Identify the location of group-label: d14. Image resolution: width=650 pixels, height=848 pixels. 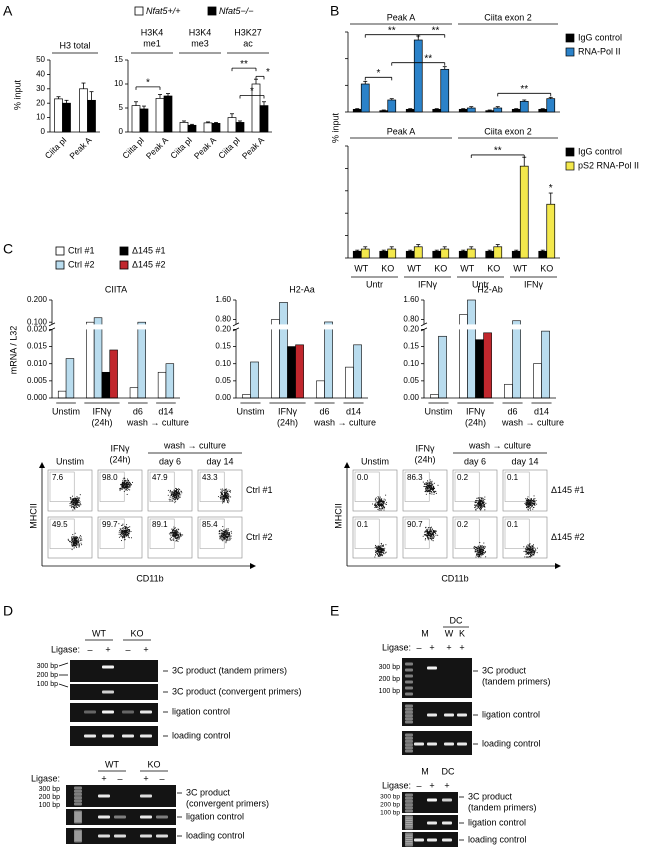
(353, 411).